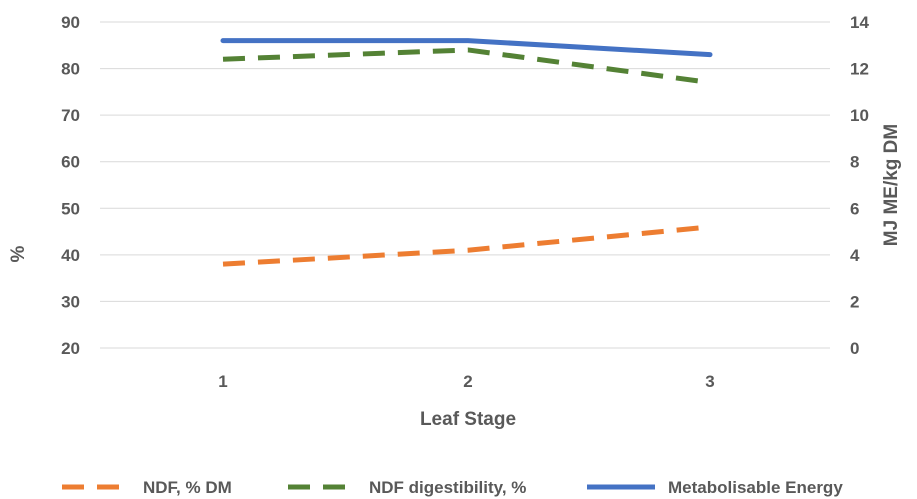 This screenshot has width=917, height=499. I want to click on right-tick-label: 2, so click(854, 301).